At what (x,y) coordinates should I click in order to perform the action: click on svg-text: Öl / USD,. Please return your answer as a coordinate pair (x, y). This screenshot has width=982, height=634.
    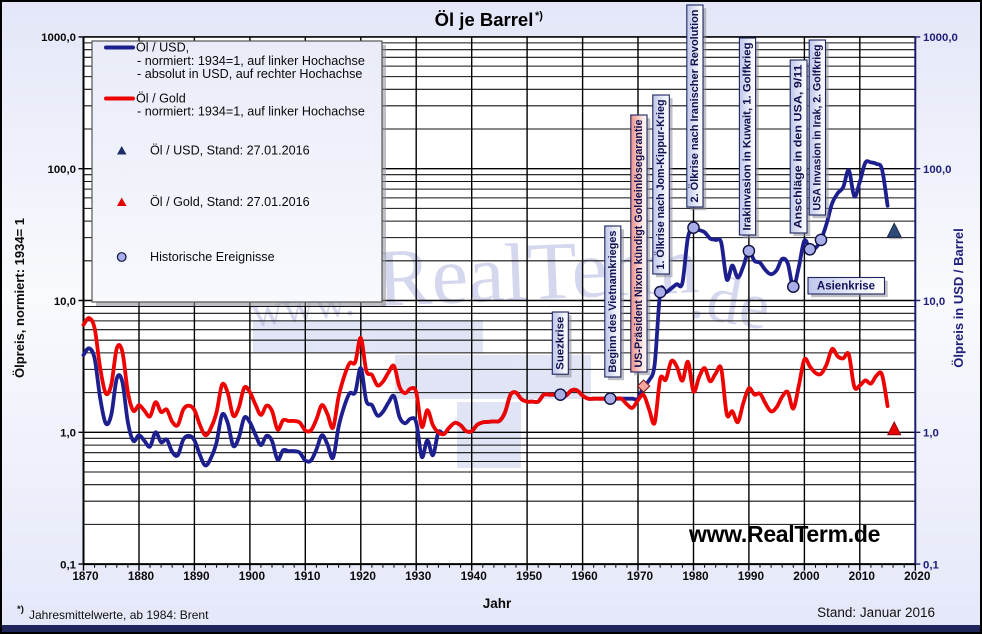
    Looking at the image, I should click on (162, 48).